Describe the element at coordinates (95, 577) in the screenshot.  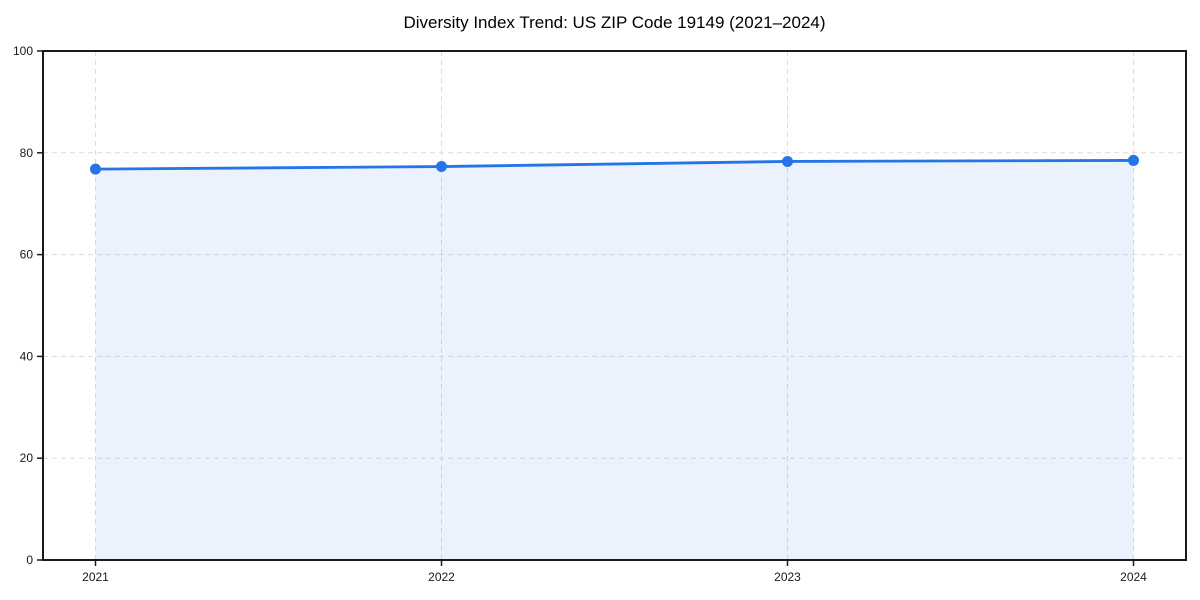
I see `x-tick-label: 2021` at that location.